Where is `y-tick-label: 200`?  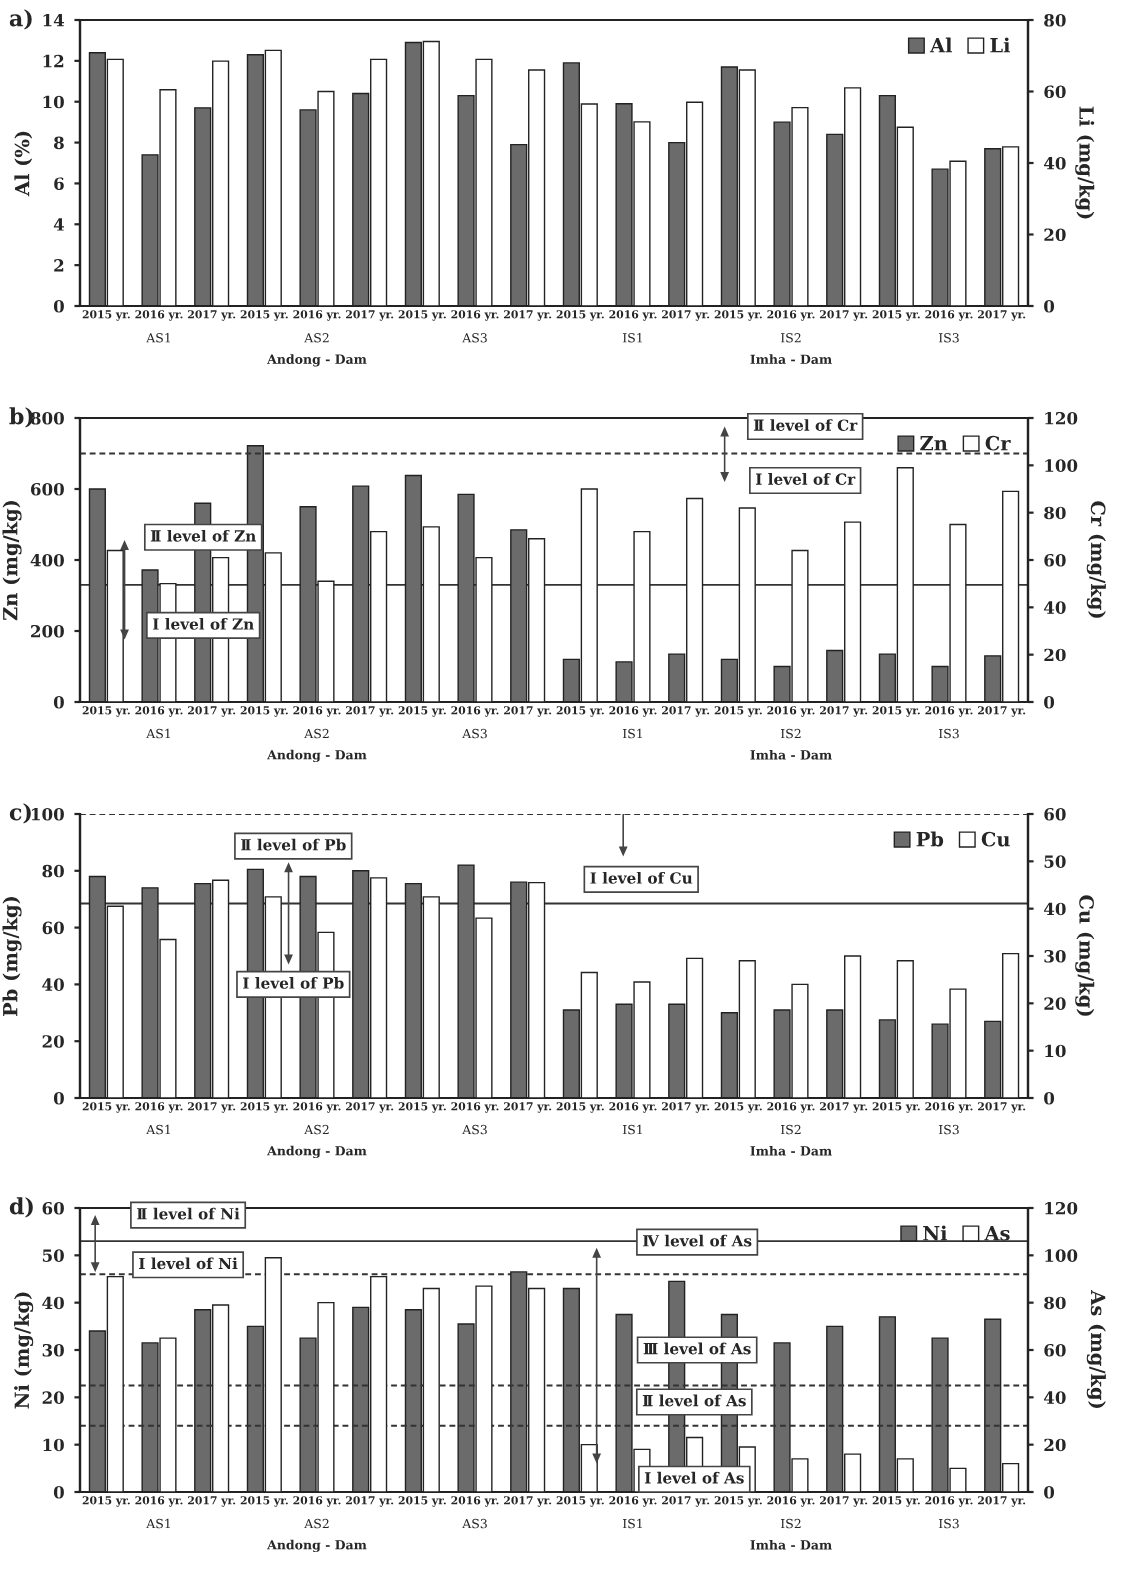 y-tick-label: 200 is located at coordinates (47, 631).